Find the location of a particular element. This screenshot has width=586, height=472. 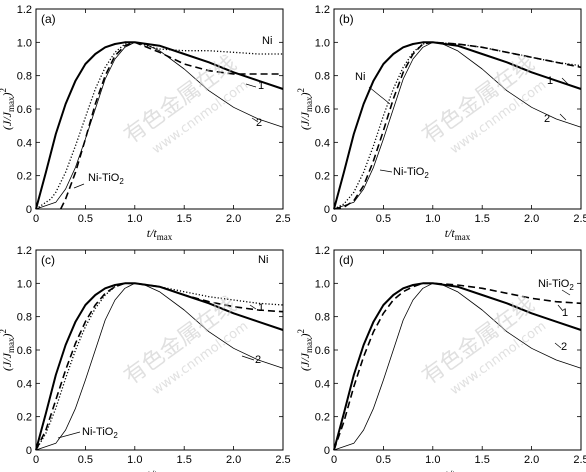

series-line-ni-tio2 is located at coordinates (171, 125).